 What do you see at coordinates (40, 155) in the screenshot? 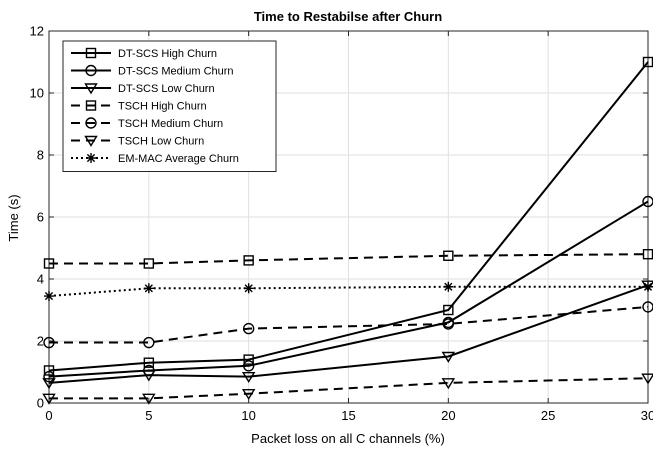
I see `y-tick-label: 8` at bounding box center [40, 155].